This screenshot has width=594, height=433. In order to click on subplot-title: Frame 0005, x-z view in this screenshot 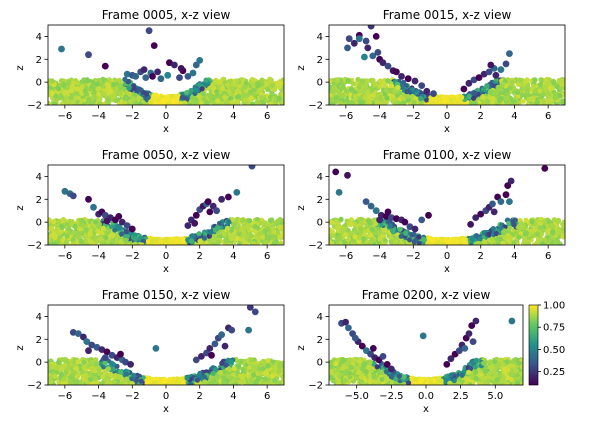, I will do `click(166, 15)`.